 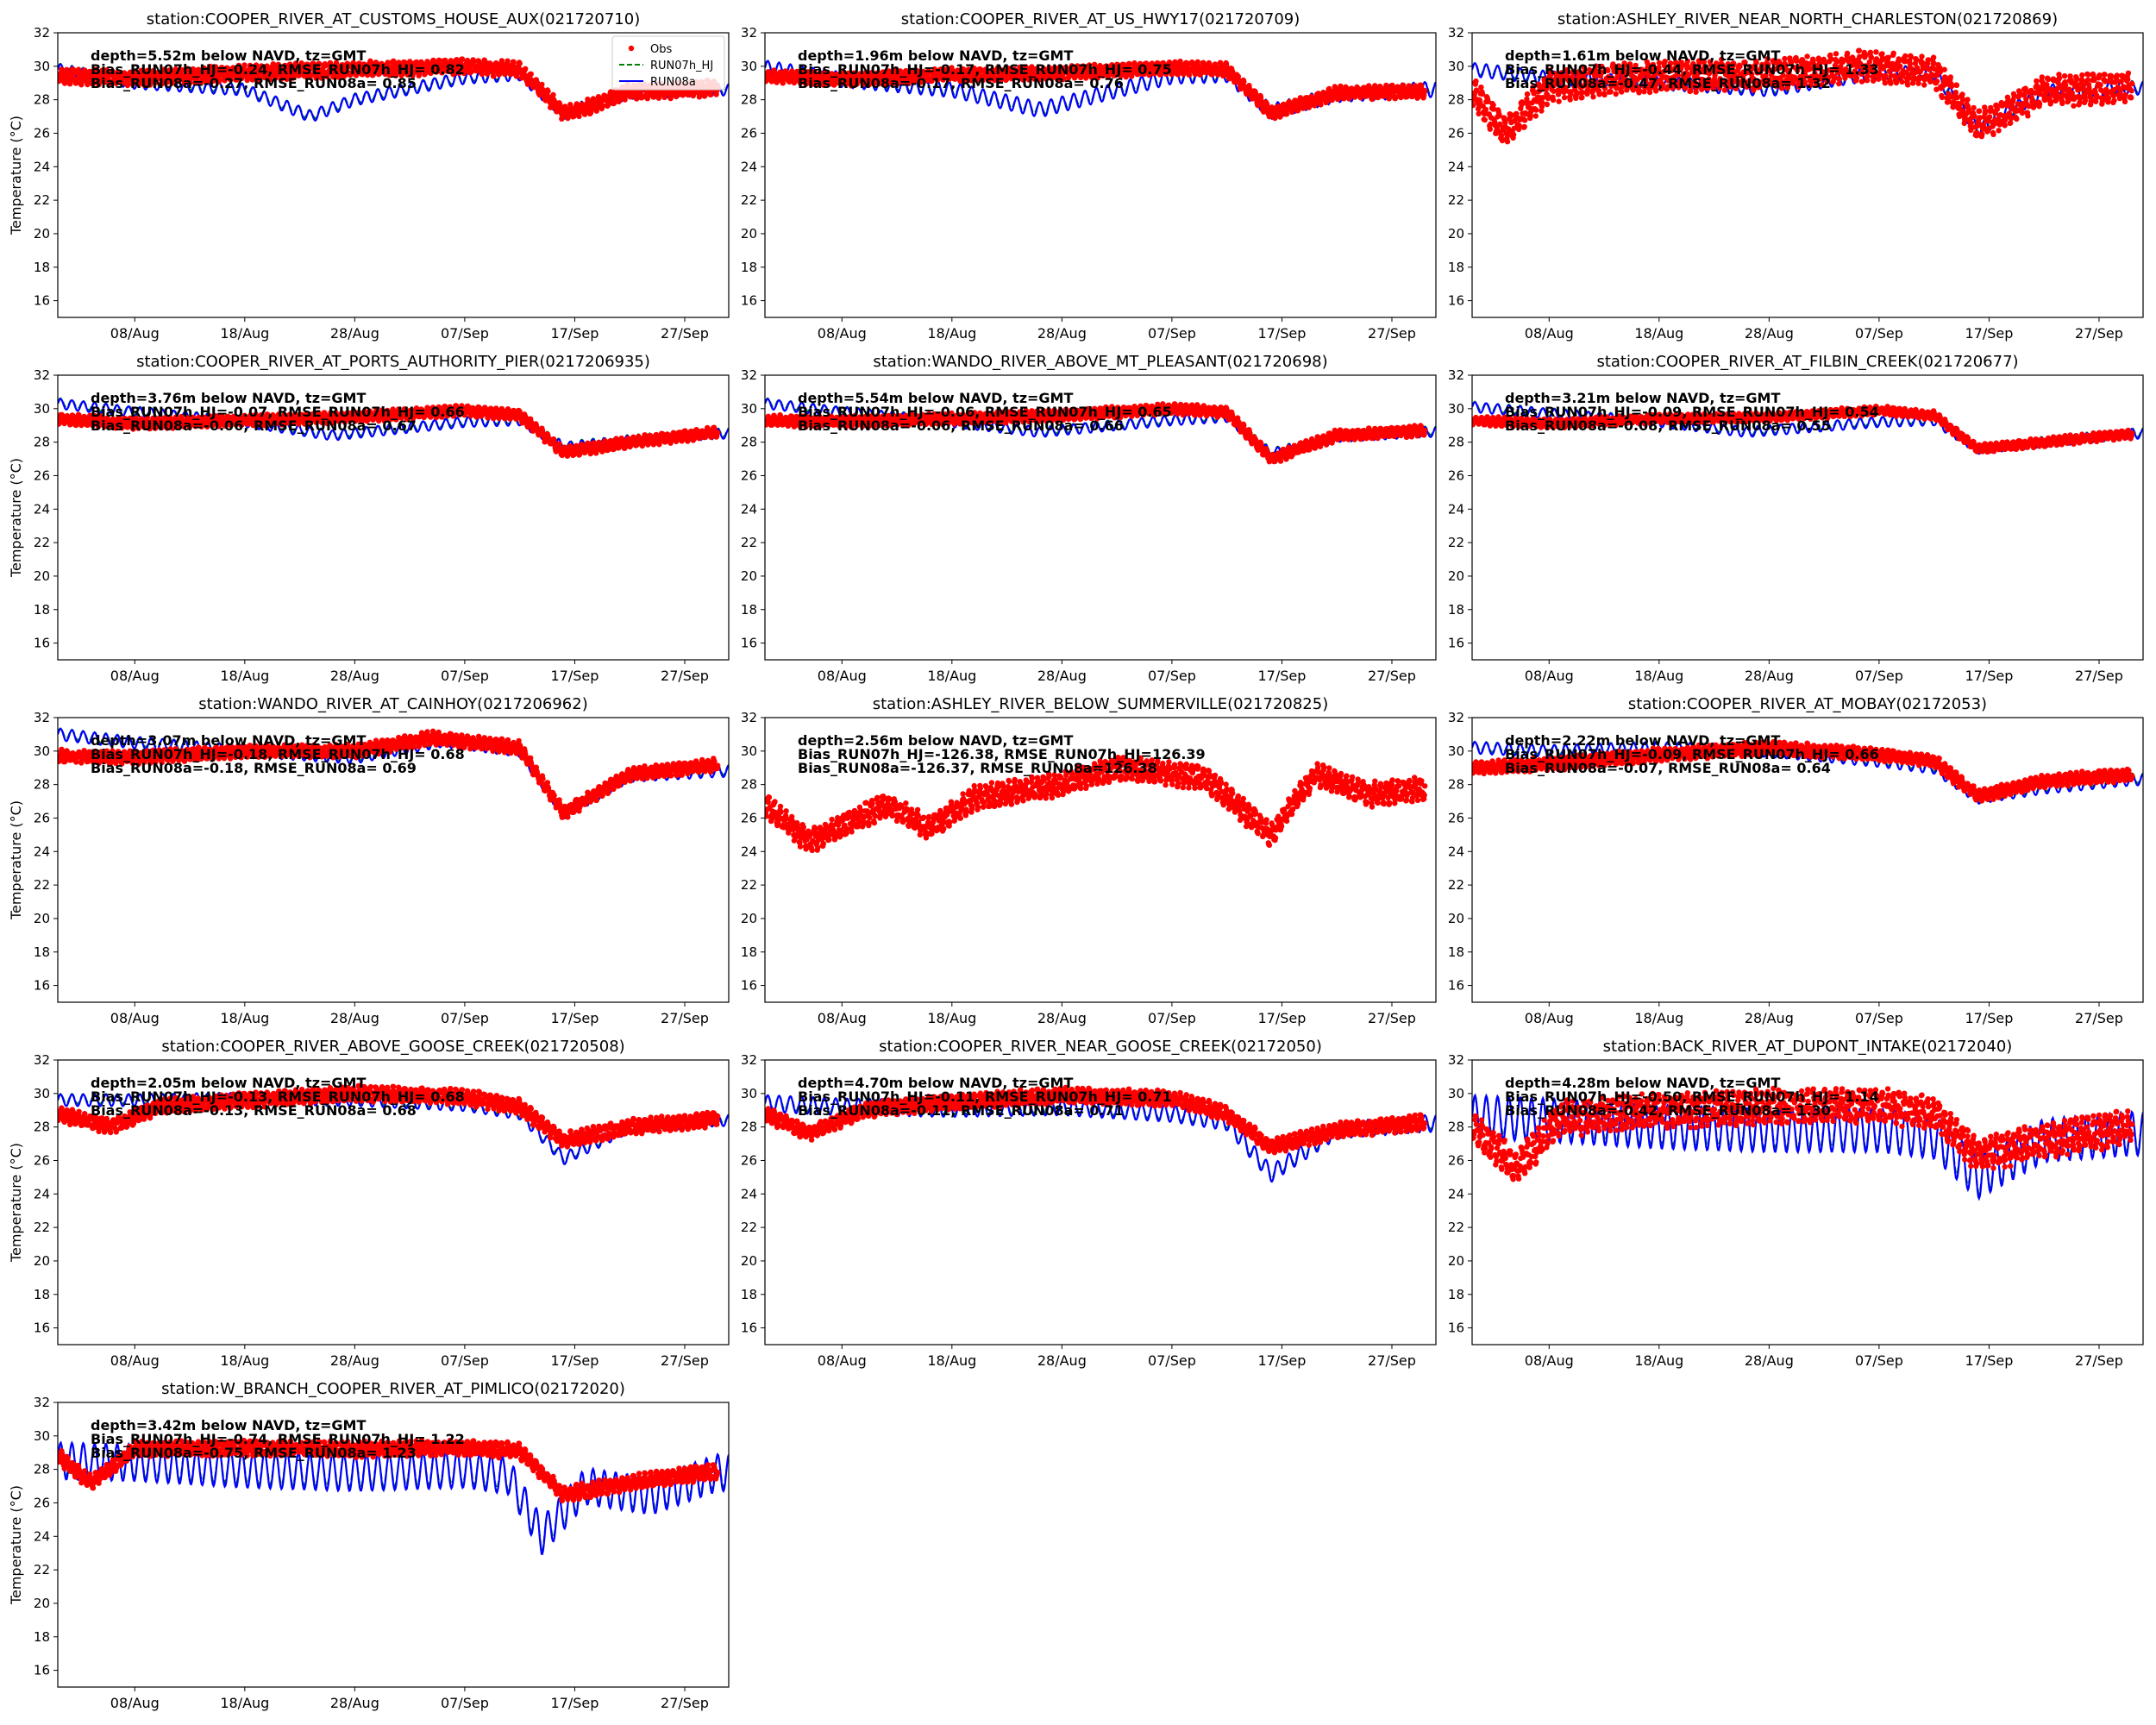 What do you see at coordinates (661, 49) in the screenshot?
I see `legend-entry: Obs` at bounding box center [661, 49].